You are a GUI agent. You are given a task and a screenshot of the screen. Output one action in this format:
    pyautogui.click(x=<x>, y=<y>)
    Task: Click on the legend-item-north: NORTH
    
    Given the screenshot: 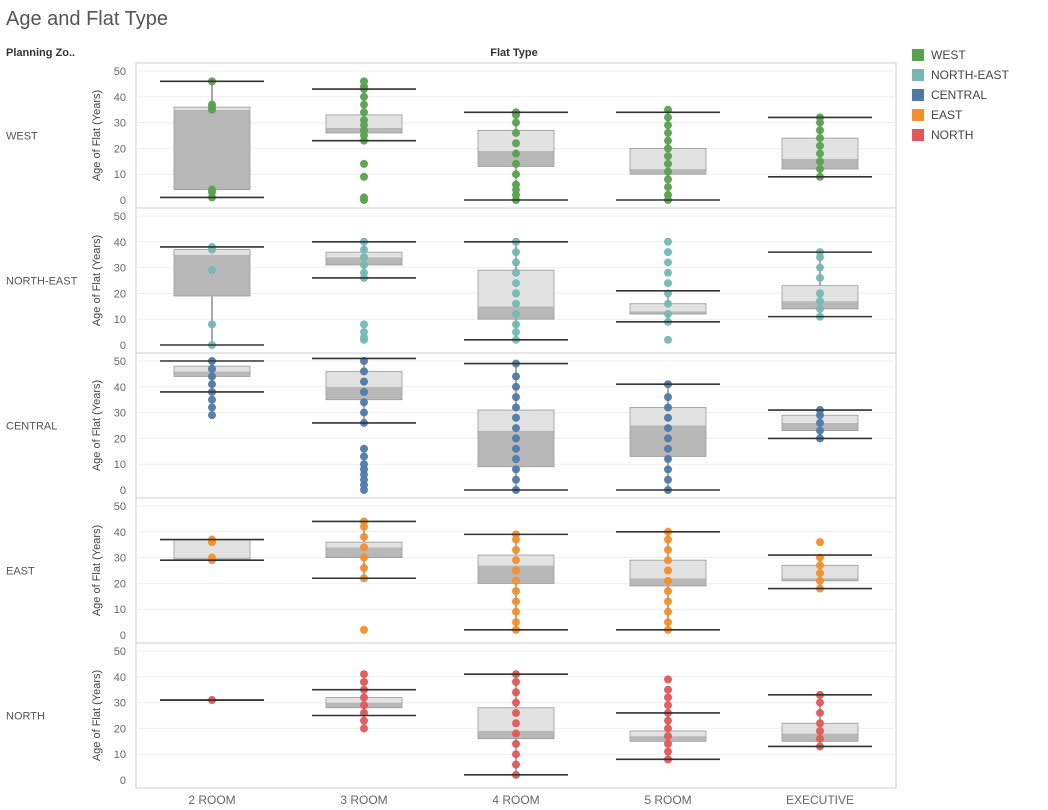 What is the action you would take?
    pyautogui.click(x=960, y=135)
    